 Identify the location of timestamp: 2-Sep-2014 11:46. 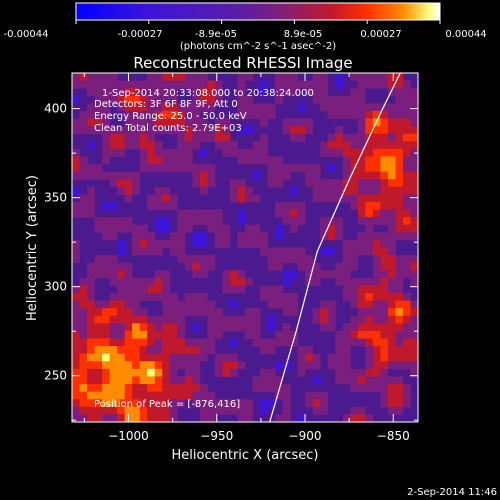
(452, 492).